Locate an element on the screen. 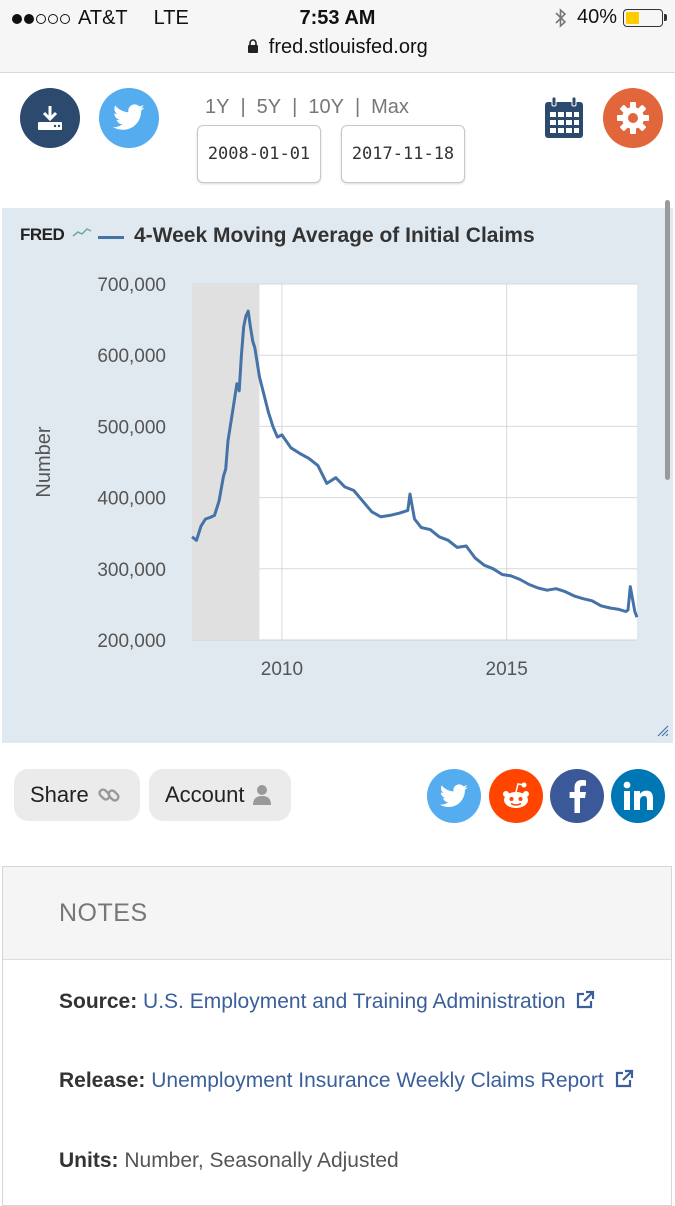 The height and width of the screenshot is (1206, 675). battery-status: 40% is located at coordinates (611, 17).